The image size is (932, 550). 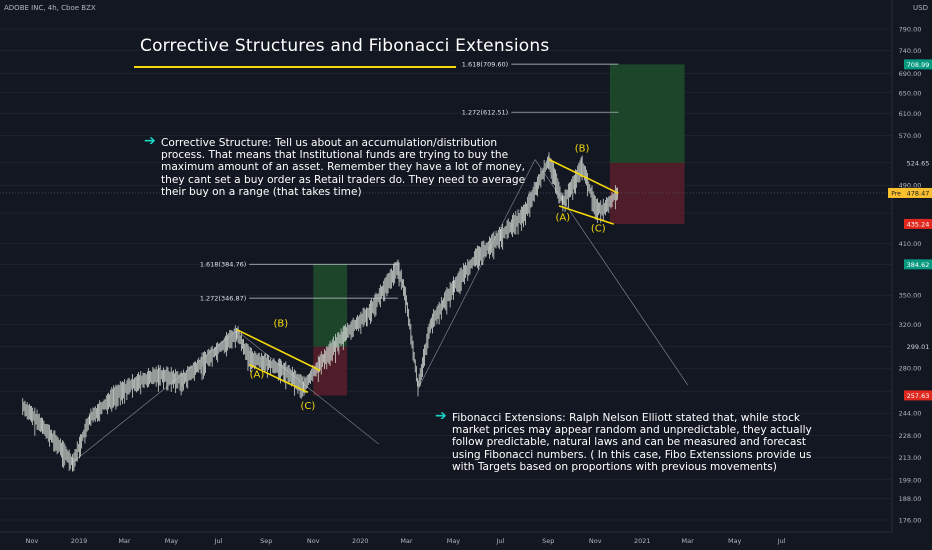 I want to click on price-tick-label: 188.00, so click(x=910, y=499).